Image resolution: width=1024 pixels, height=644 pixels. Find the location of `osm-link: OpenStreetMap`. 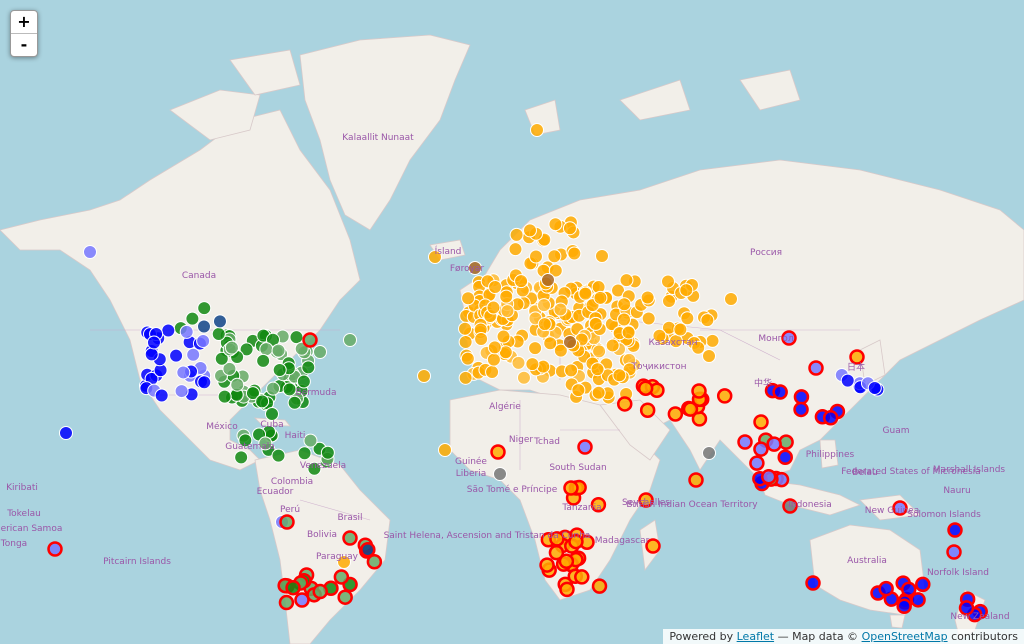

osm-link: OpenStreetMap is located at coordinates (905, 636).